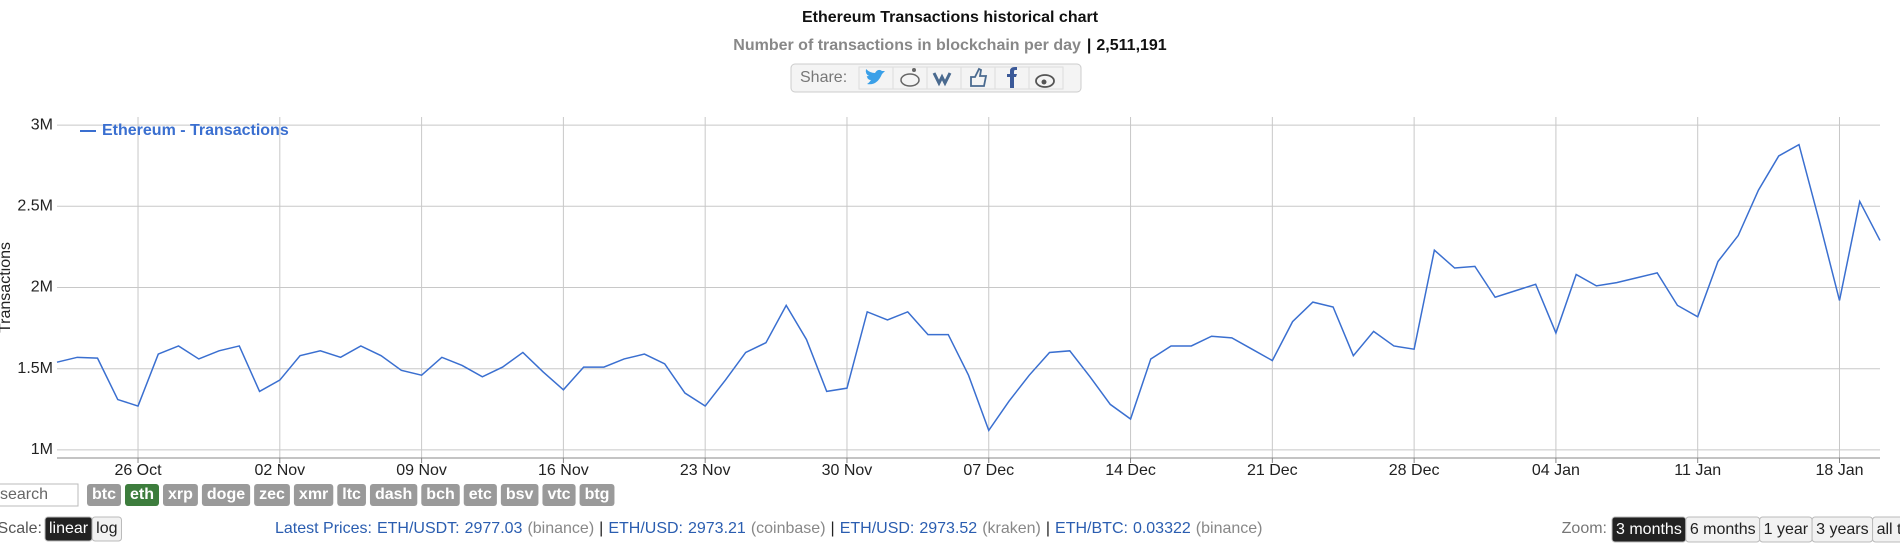 Image resolution: width=1900 pixels, height=552 pixels. Describe the element at coordinates (1046, 78) in the screenshot. I see `share-weibo` at that location.